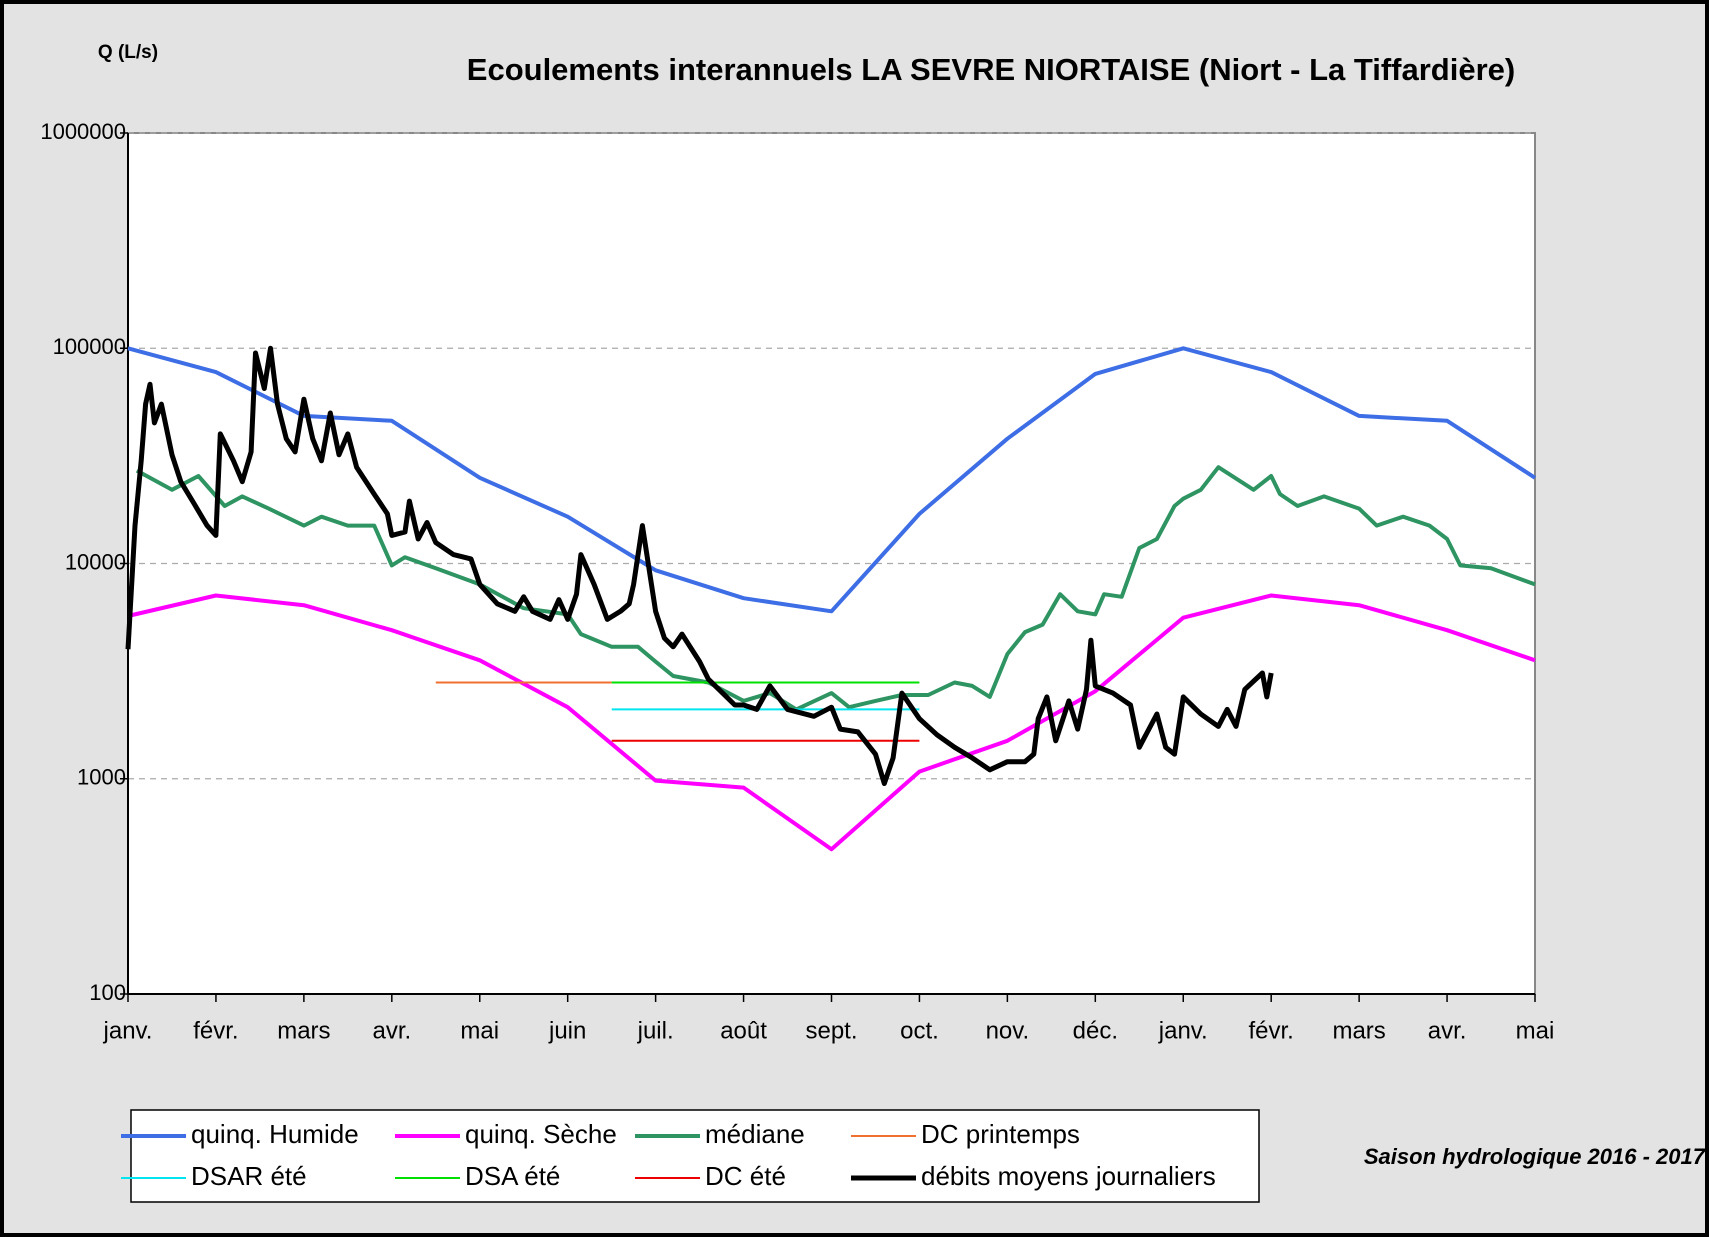 The height and width of the screenshot is (1237, 1709). I want to click on y-tick-label: 1000, so click(101, 777).